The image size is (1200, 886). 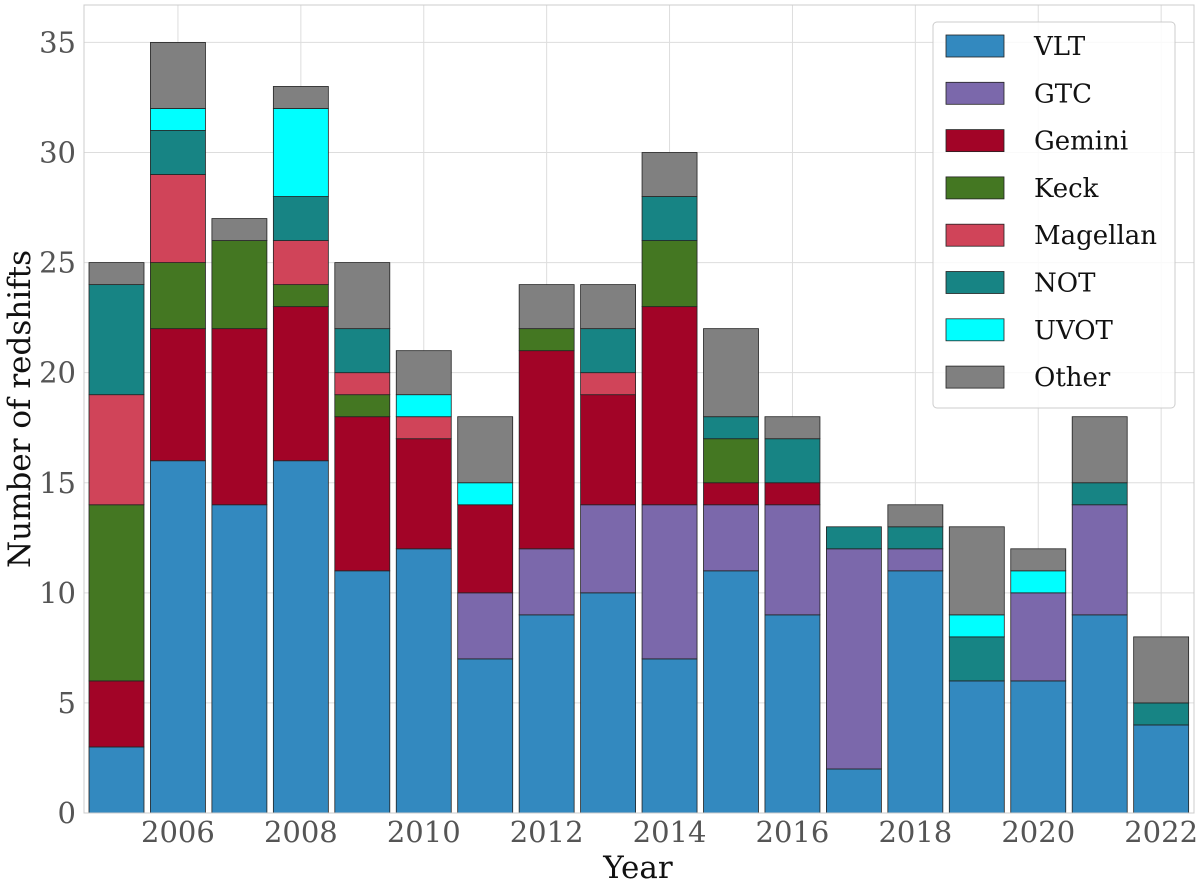 What do you see at coordinates (423, 406) in the screenshot?
I see `bar-uvot-2010` at bounding box center [423, 406].